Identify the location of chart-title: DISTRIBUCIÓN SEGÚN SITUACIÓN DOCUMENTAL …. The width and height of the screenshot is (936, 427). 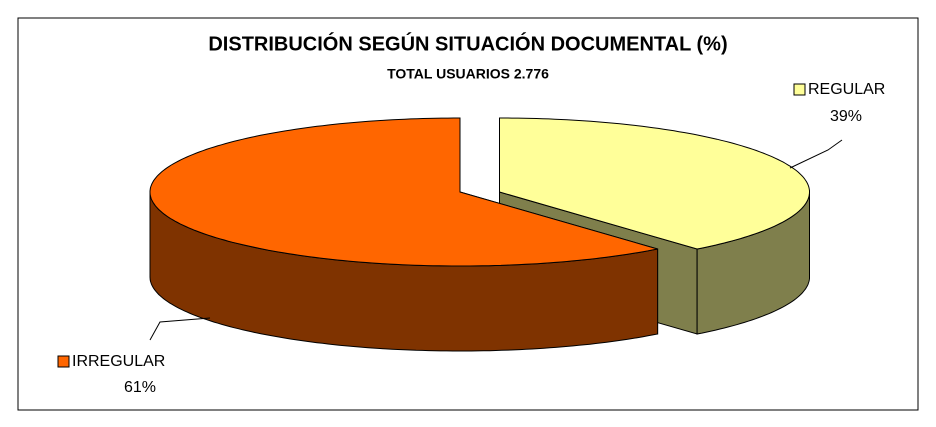
(467, 43).